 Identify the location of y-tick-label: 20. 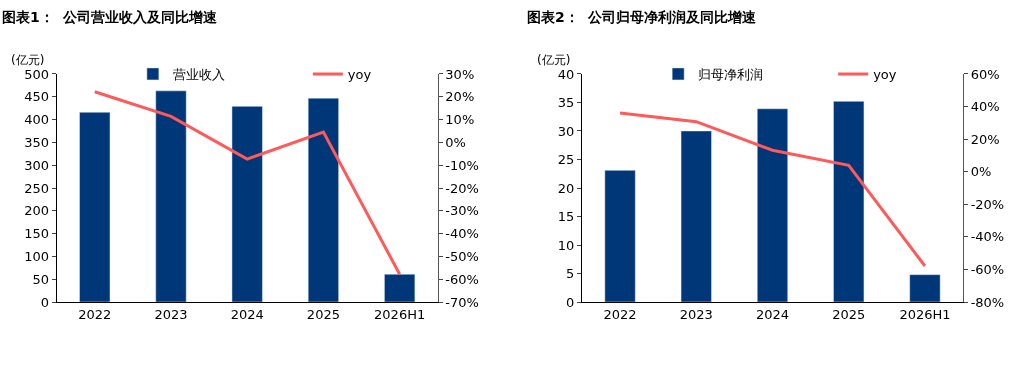
(566, 188).